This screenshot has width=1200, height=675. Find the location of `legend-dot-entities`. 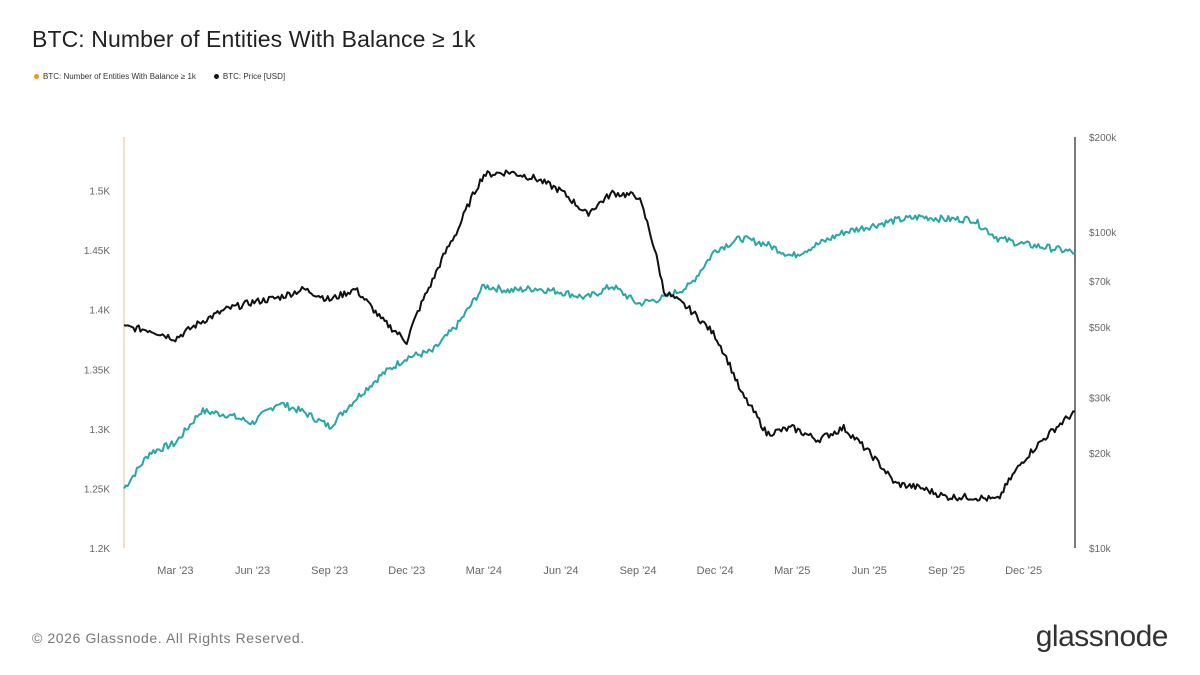

legend-dot-entities is located at coordinates (36, 76).